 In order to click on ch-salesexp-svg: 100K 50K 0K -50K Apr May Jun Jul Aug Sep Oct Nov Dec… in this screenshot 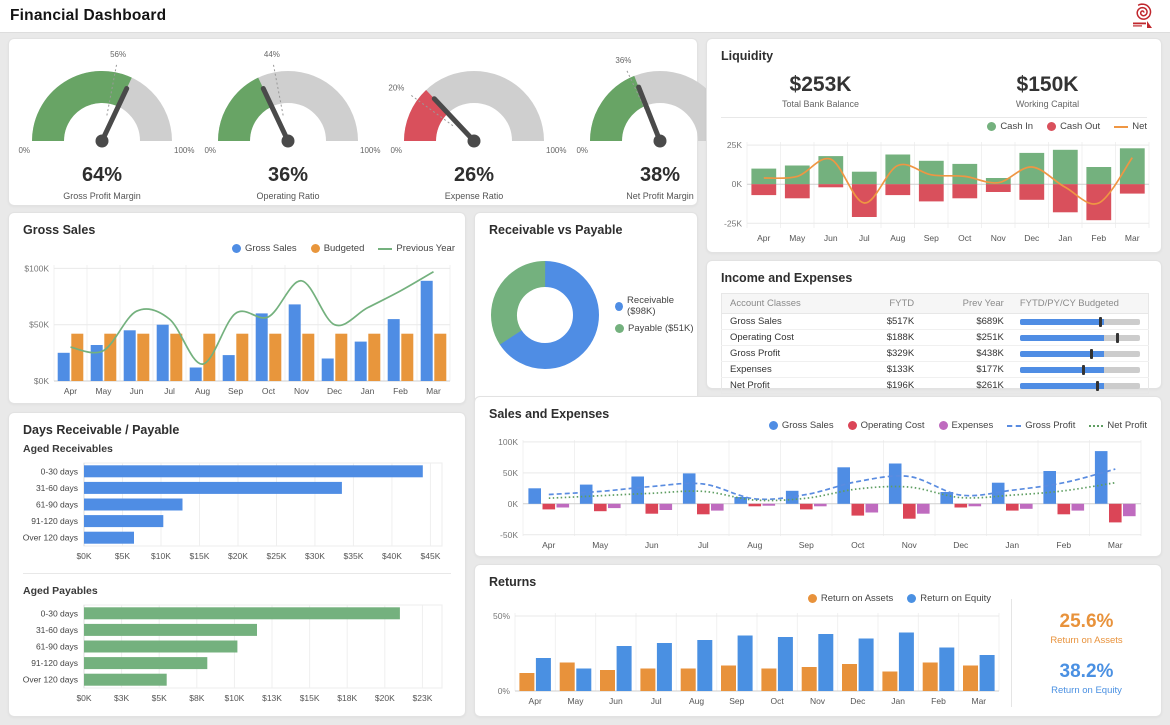, I will do `click(820, 493)`.